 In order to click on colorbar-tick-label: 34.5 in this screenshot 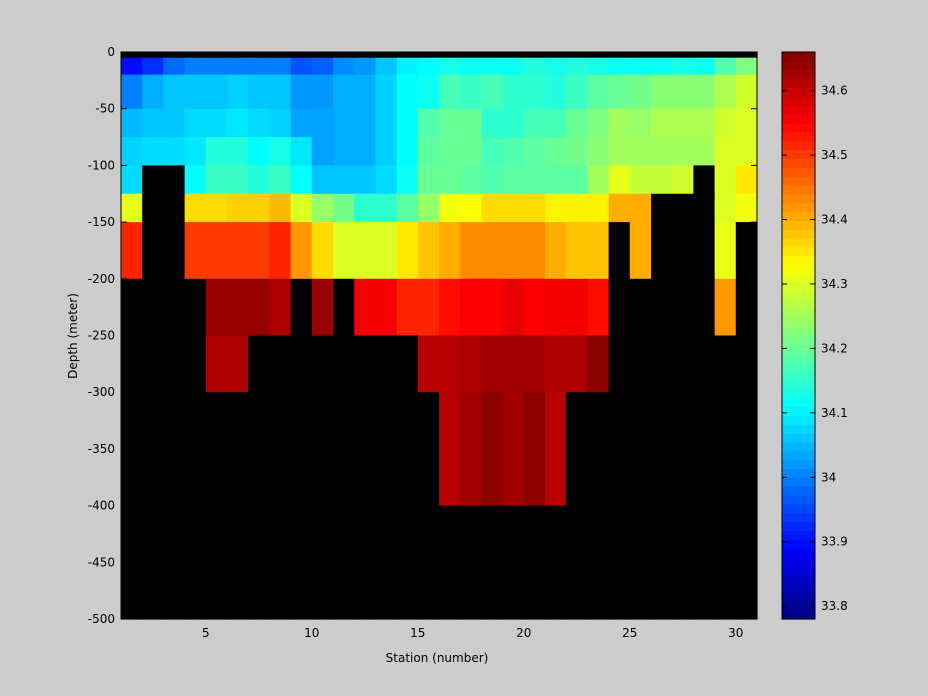, I will do `click(834, 155)`.